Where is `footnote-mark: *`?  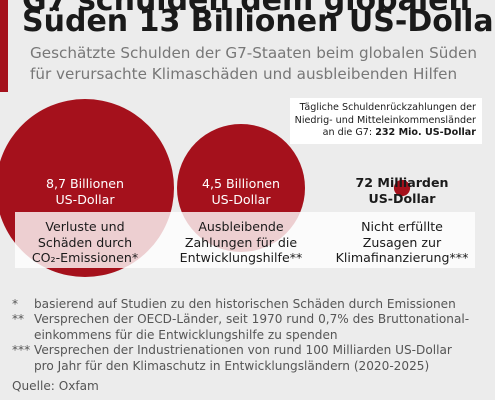
footnote-mark: * is located at coordinates (15, 304).